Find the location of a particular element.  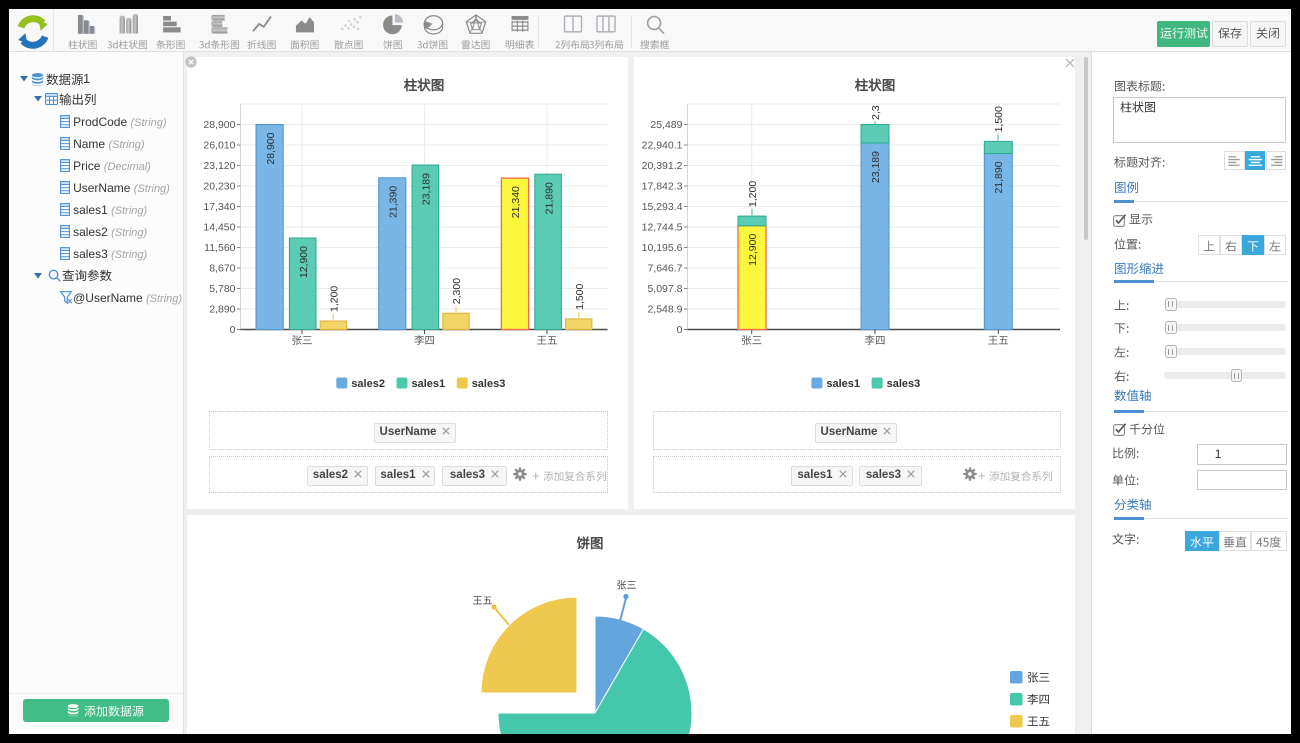

svg-text: 10,195.6 is located at coordinates (662, 248).